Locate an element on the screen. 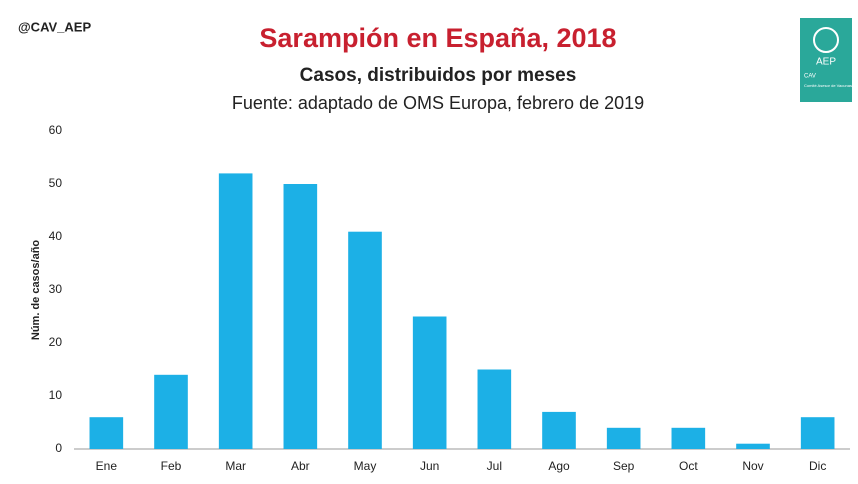 The image size is (858, 484). x-tick-label: Feb is located at coordinates (171, 466).